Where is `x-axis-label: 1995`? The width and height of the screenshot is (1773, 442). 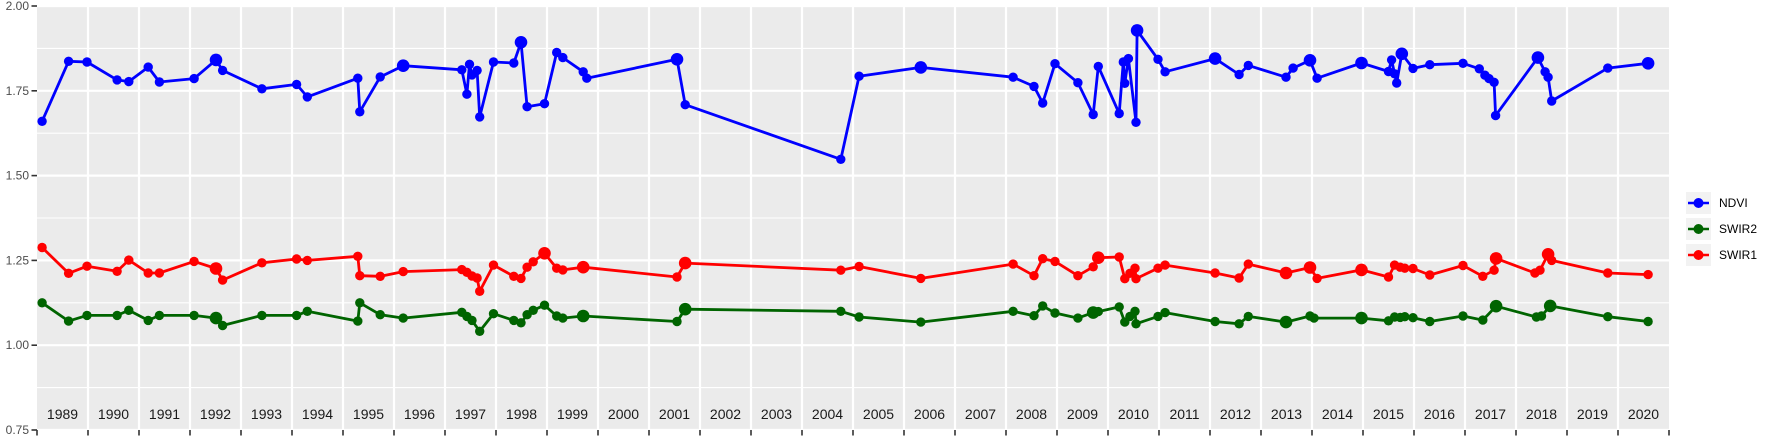 x-axis-label: 1995 is located at coordinates (368, 414).